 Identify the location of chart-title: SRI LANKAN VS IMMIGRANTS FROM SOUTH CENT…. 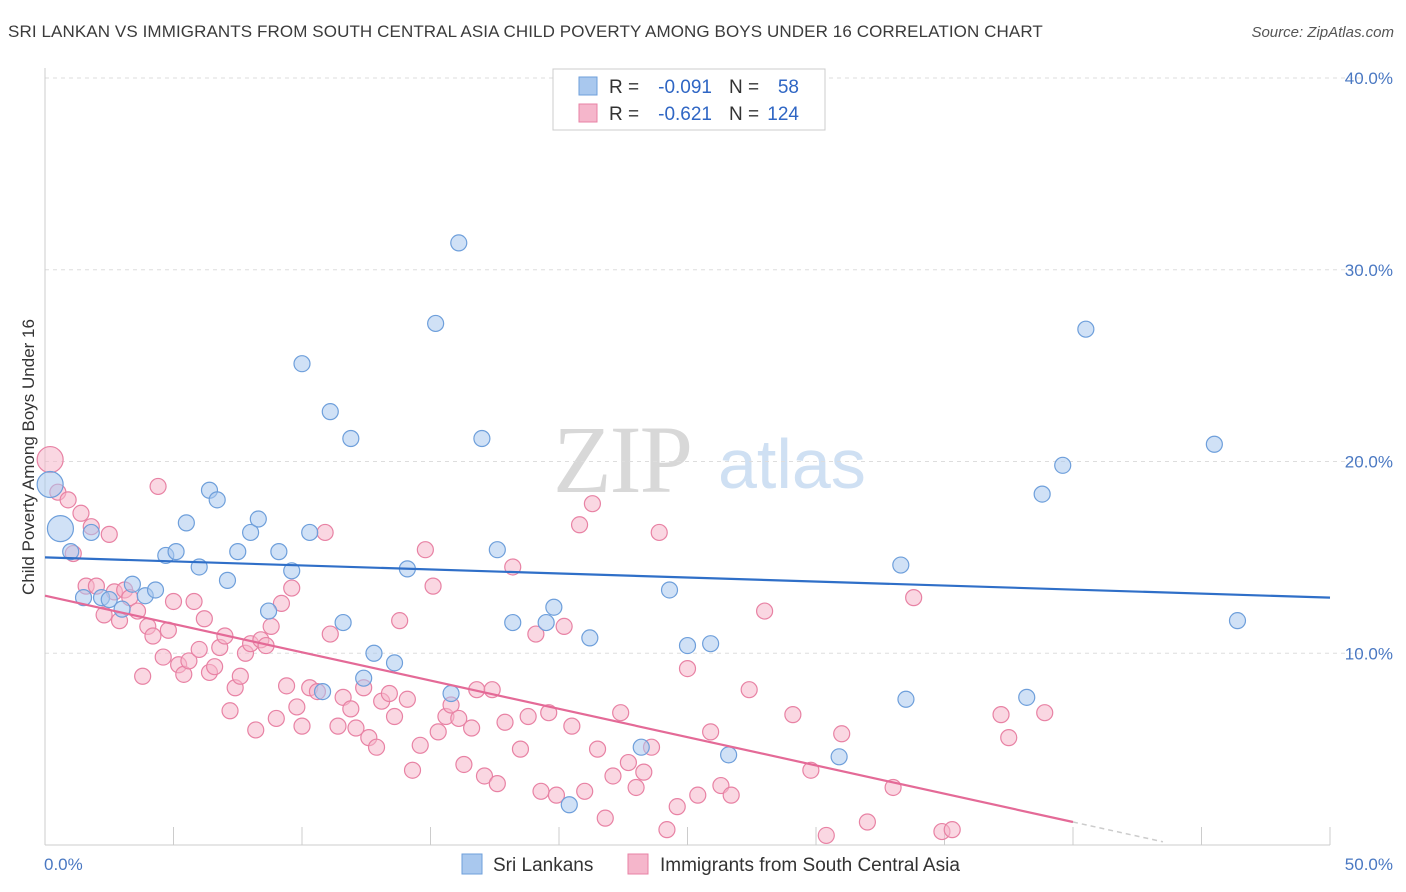
(525, 31).